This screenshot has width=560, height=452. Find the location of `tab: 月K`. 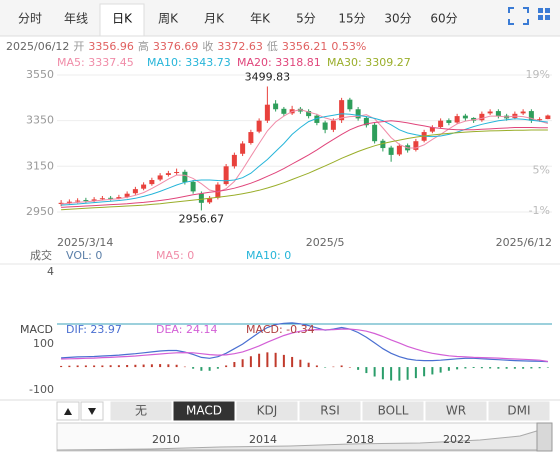

tab: 月K is located at coordinates (214, 19).